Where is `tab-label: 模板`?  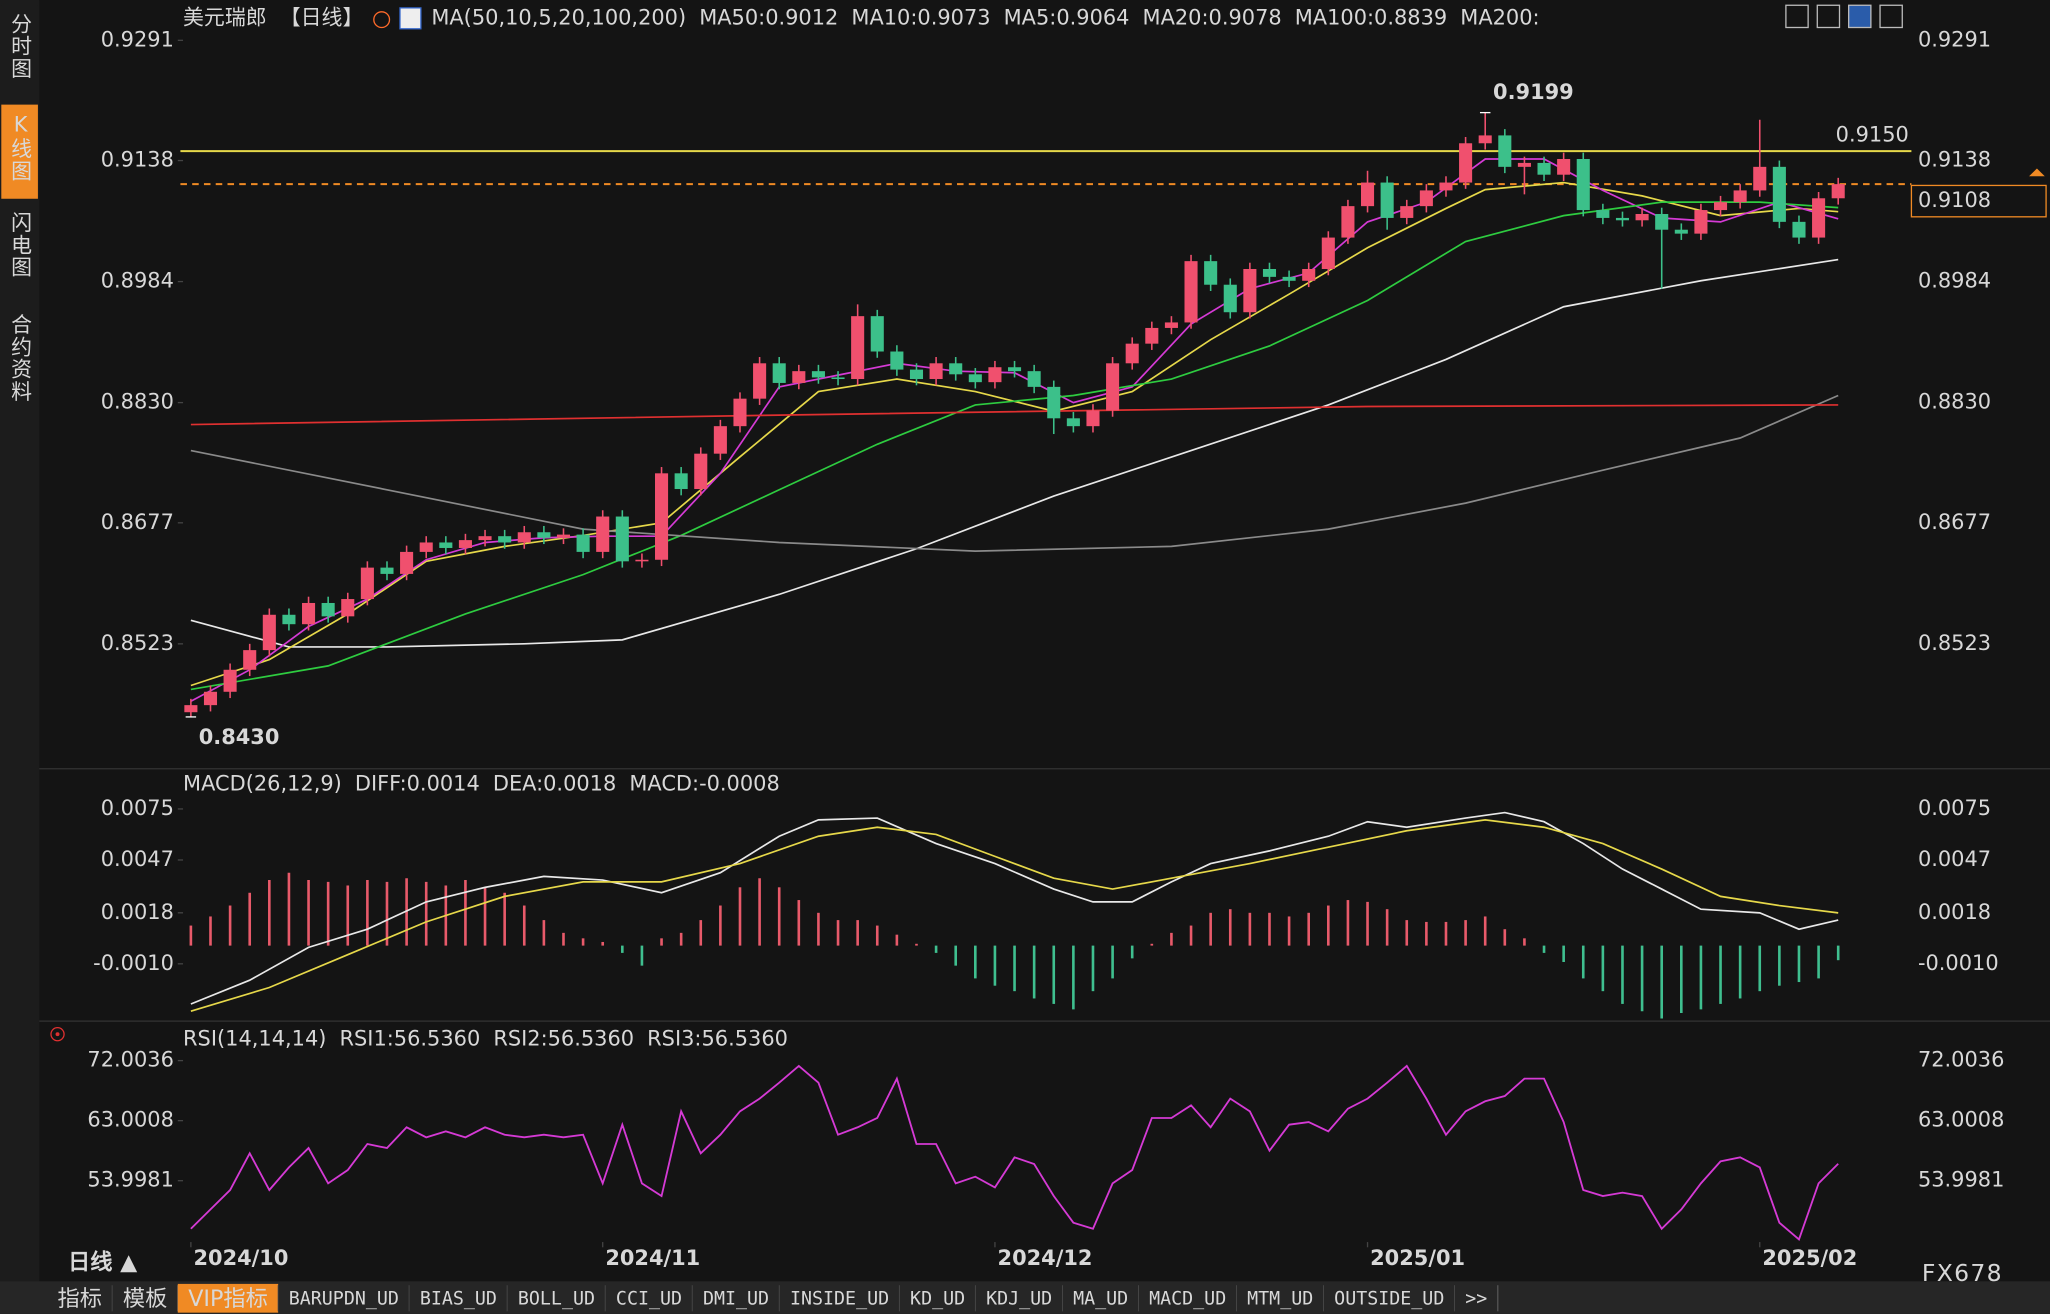
tab-label: 模板 is located at coordinates (145, 1299).